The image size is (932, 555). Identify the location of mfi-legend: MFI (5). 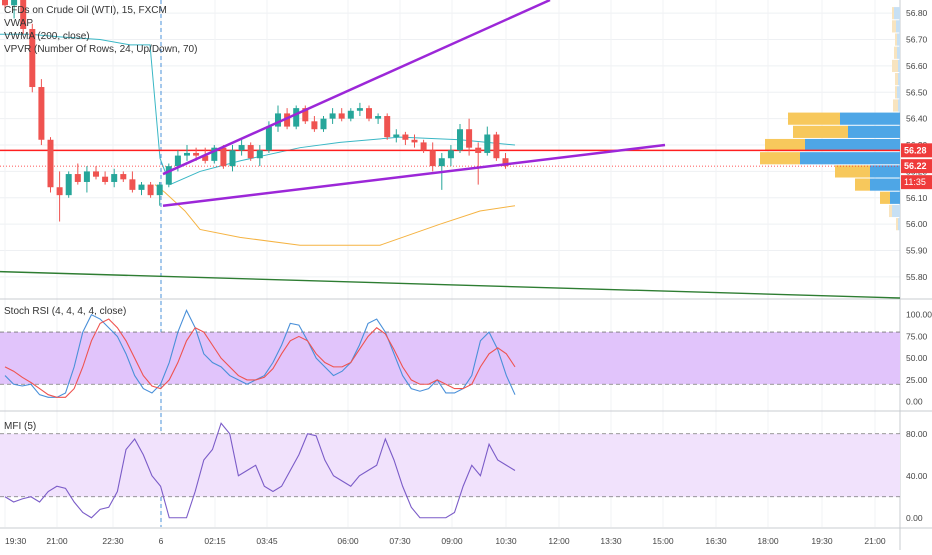
(20, 426).